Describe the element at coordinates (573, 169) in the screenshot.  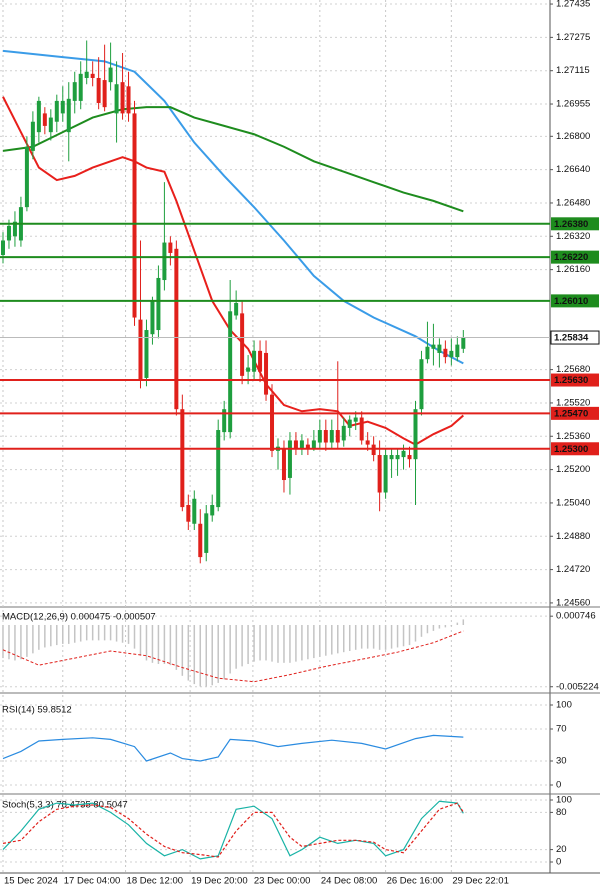
I see `y-tick-label: 1.26640` at that location.